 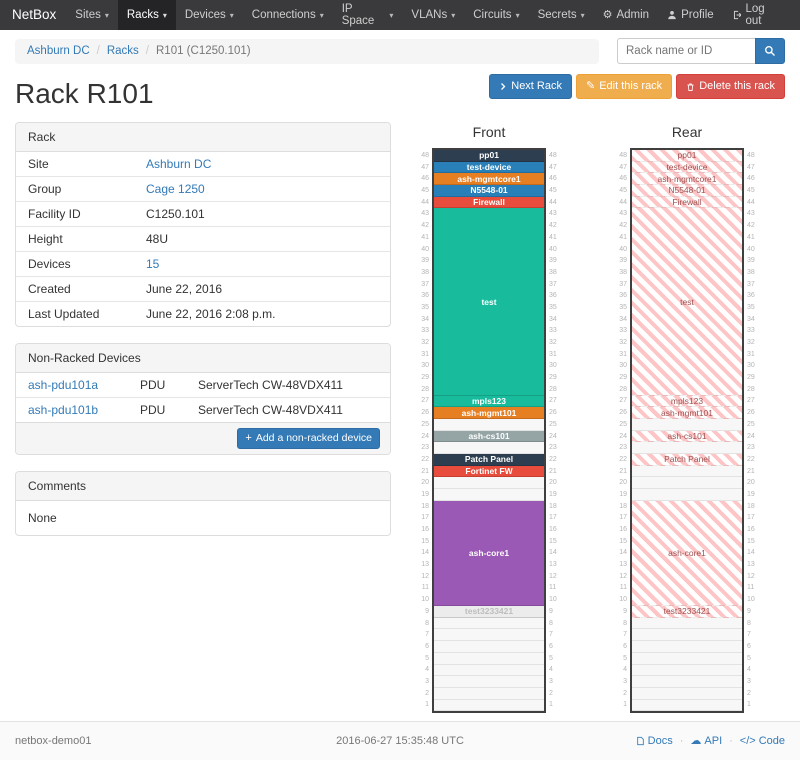 I want to click on attr-value-site-link: Ashburn DC, so click(x=179, y=164).